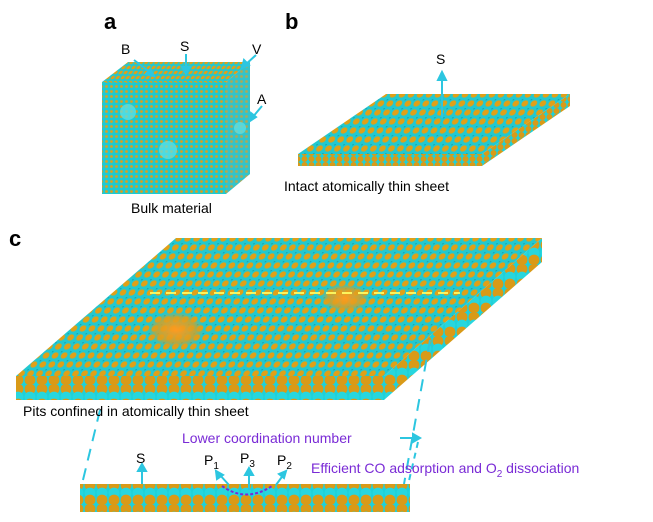  What do you see at coordinates (245, 498) in the screenshot?
I see `cross-section` at bounding box center [245, 498].